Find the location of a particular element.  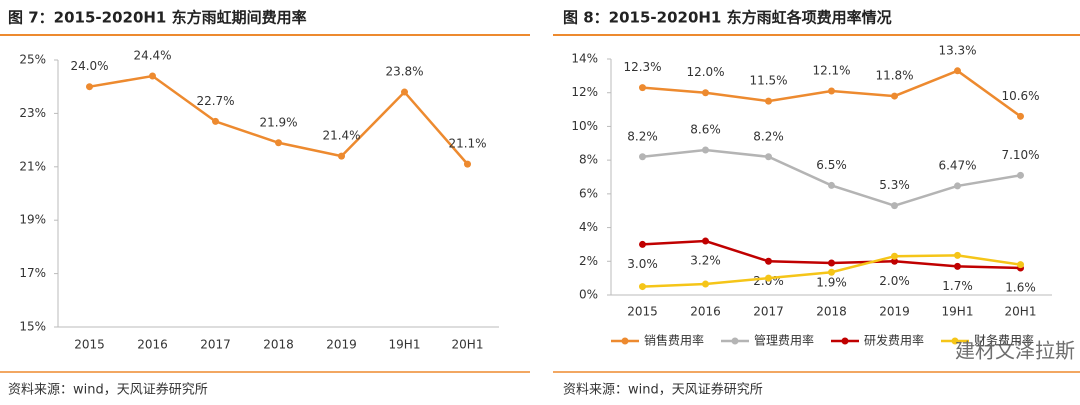

data-label: 21.4% is located at coordinates (341, 136).